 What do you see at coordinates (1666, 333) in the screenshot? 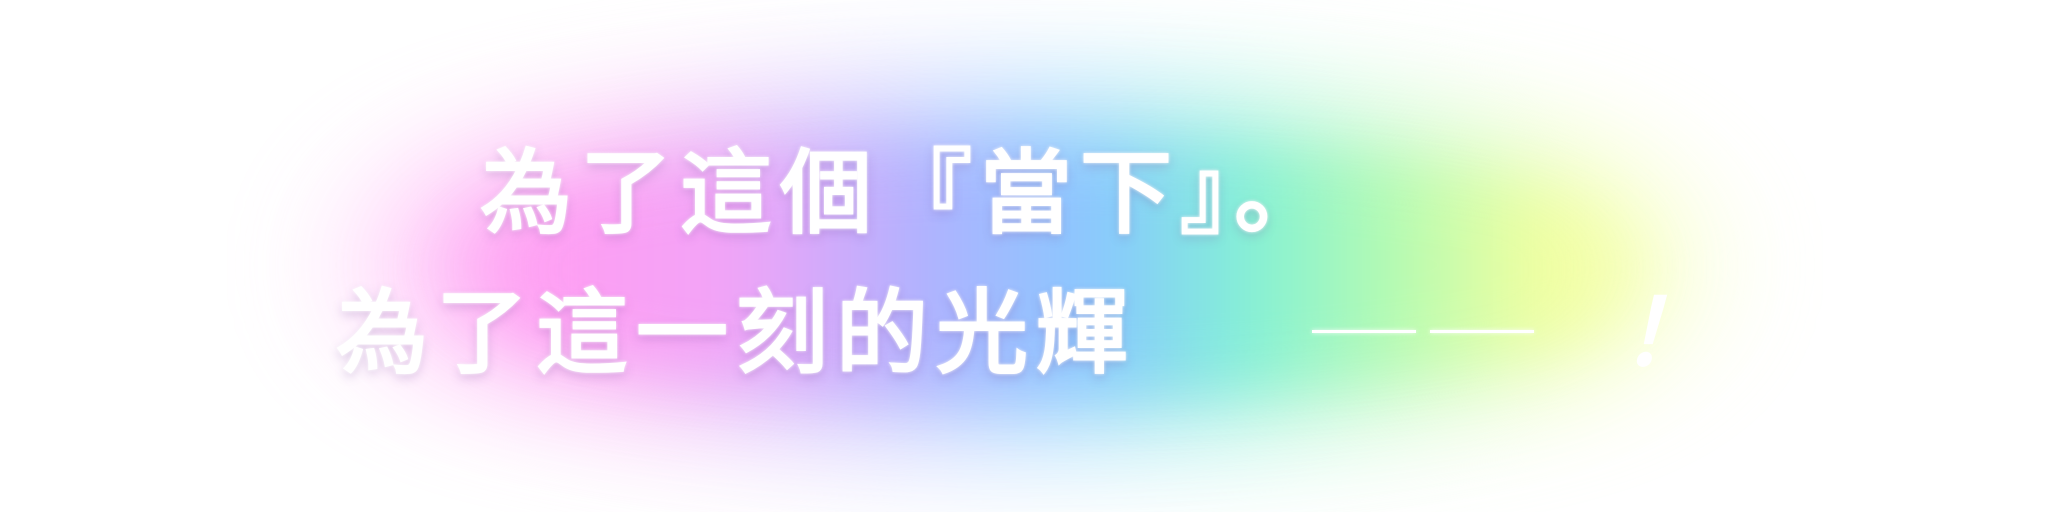
I see `exclamation-mark: ！` at bounding box center [1666, 333].